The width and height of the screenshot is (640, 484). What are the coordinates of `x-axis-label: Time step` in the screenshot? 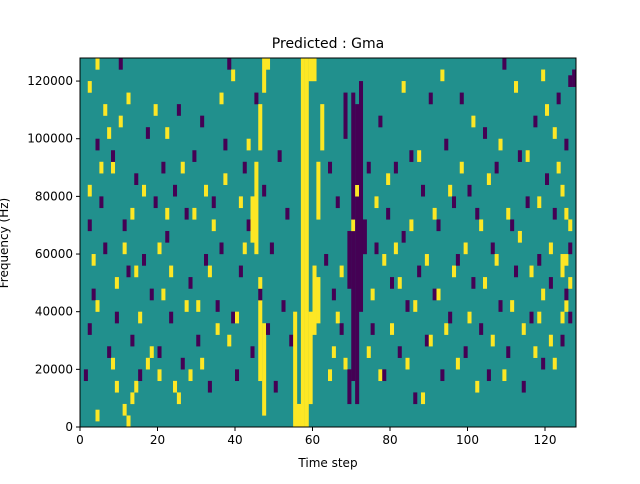 It's located at (327, 463).